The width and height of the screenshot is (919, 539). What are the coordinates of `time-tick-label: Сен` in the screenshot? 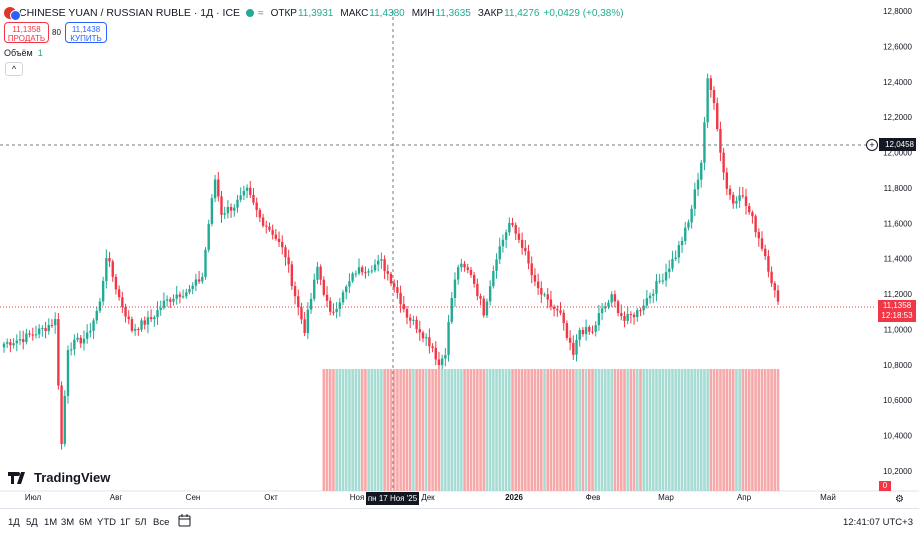 It's located at (193, 497).